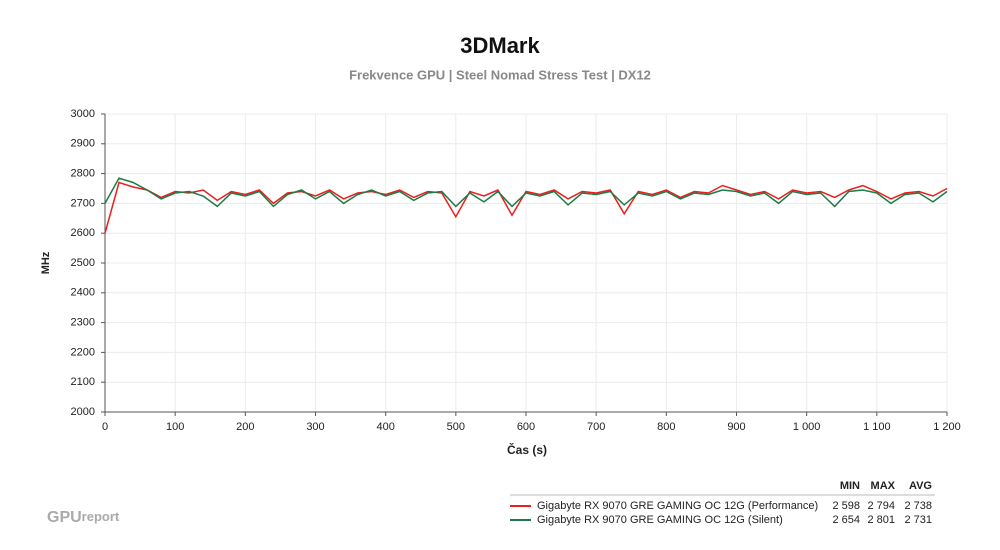  I want to click on legend-header: AVG, so click(920, 486).